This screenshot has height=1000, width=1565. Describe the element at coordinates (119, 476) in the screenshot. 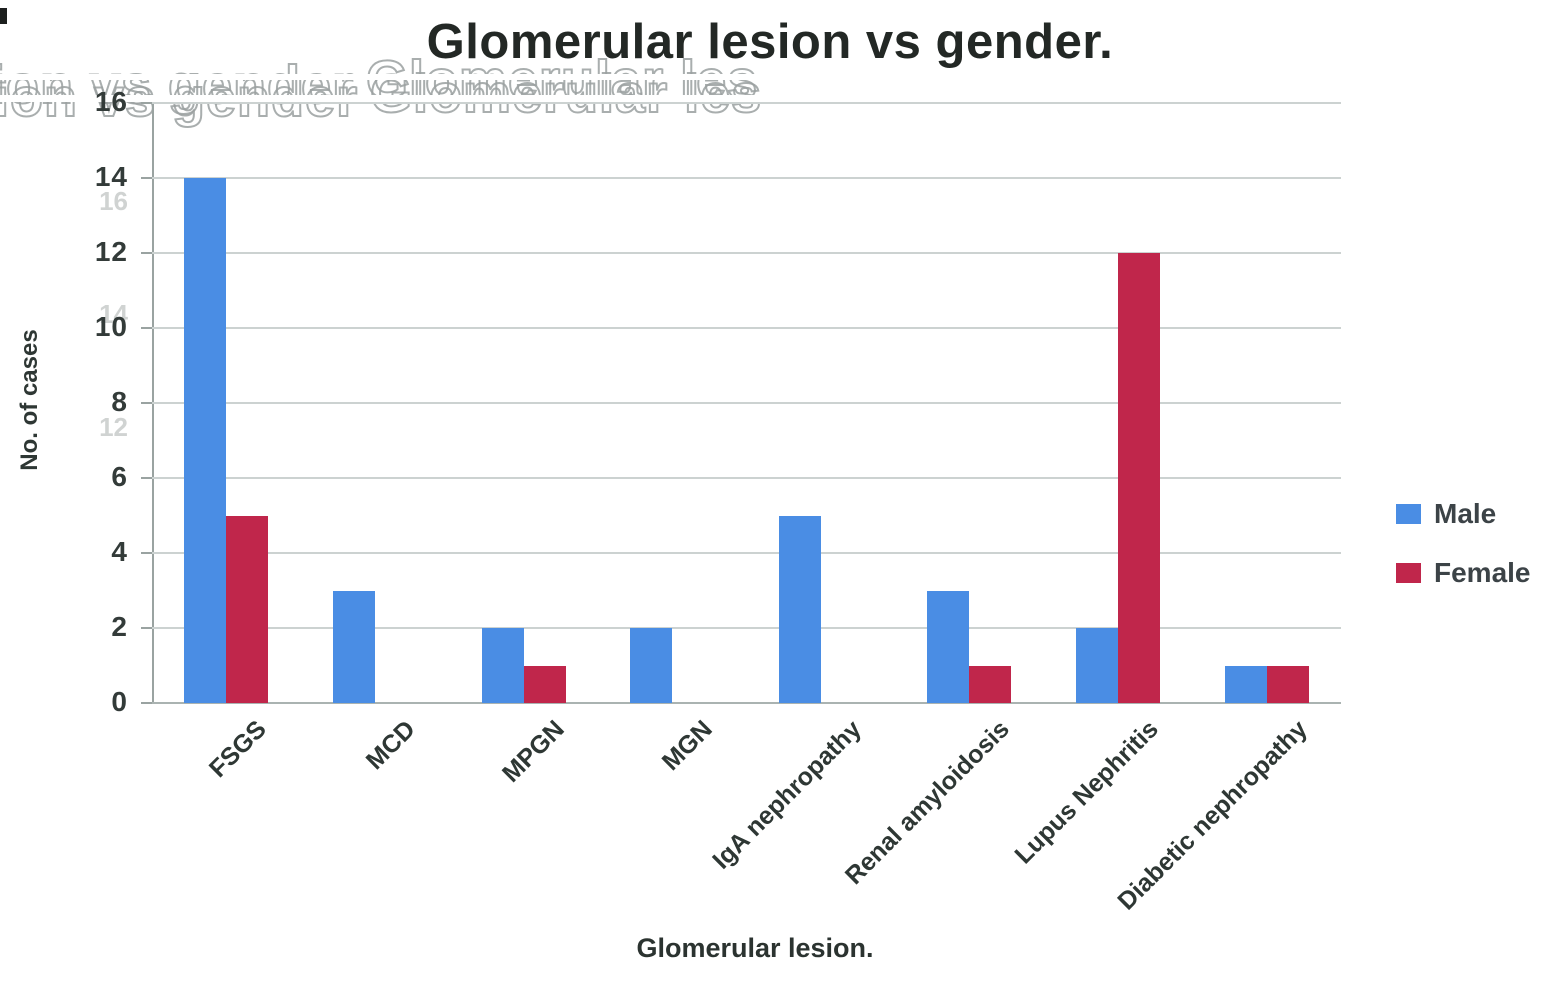

I see `y-tick-label-6: 6` at that location.